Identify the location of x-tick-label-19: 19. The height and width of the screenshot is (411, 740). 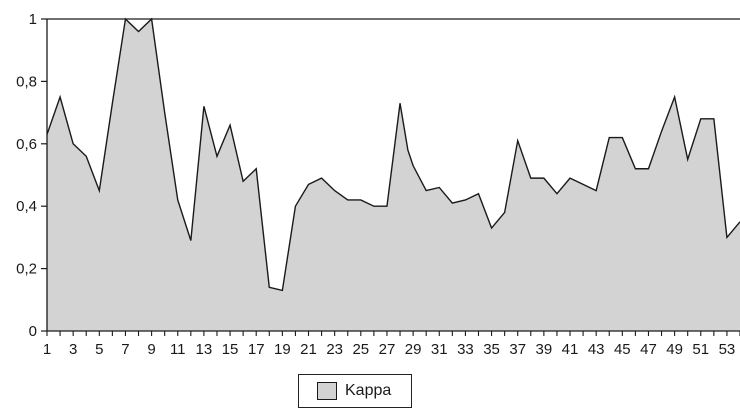
(282, 349).